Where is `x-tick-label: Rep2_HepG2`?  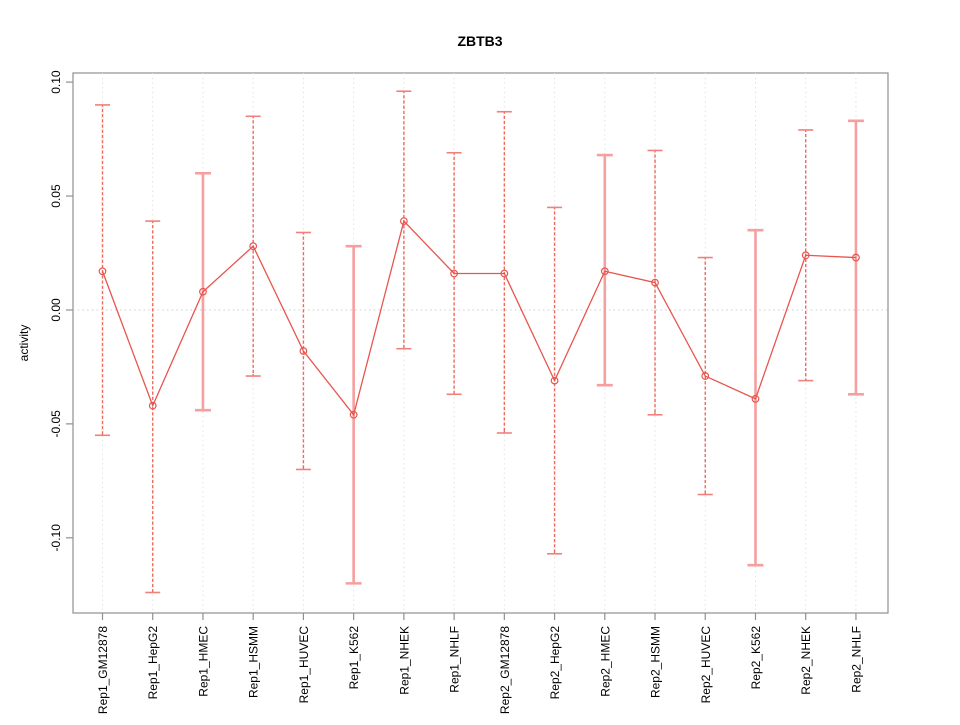
x-tick-label: Rep2_HepG2 is located at coordinates (555, 663).